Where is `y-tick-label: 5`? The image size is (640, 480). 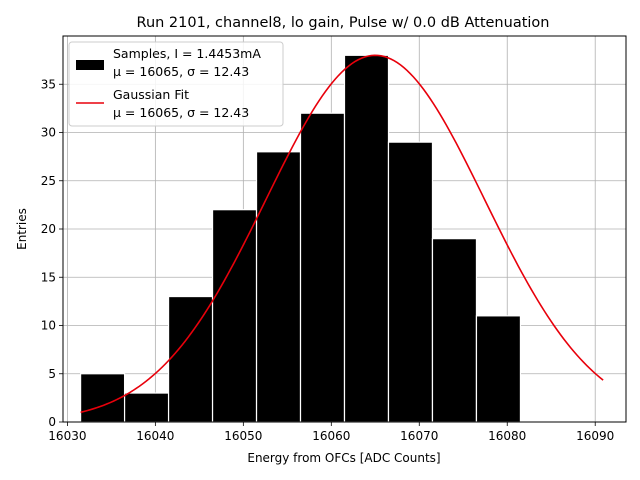
y-tick-label: 5 is located at coordinates (52, 374).